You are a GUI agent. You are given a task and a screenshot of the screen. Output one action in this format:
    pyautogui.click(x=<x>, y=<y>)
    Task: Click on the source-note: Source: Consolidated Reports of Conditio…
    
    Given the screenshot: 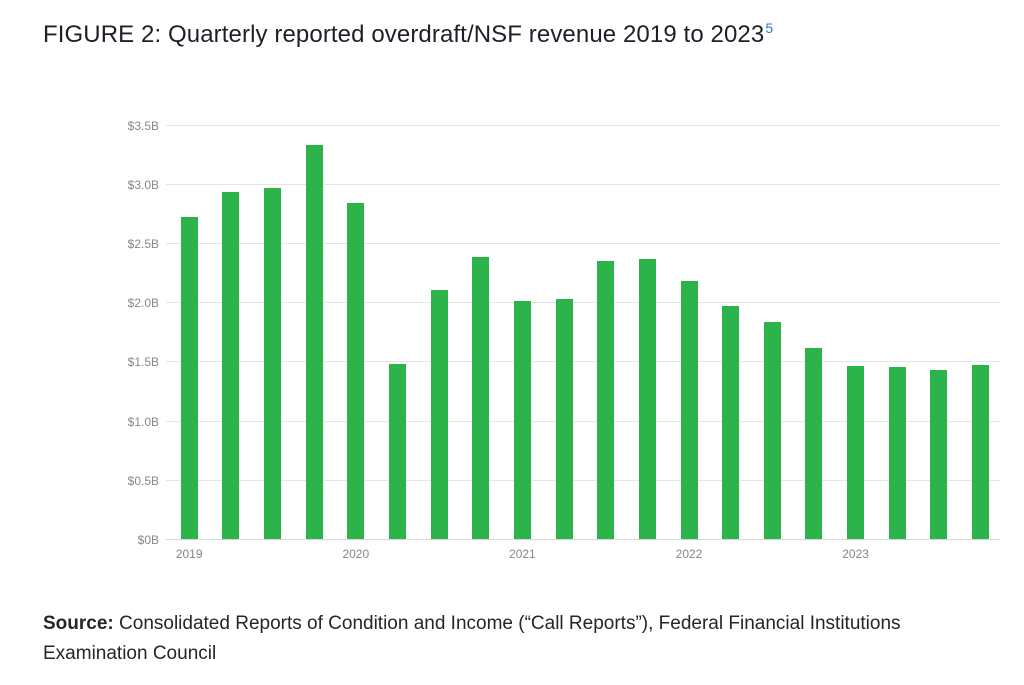 What is the action you would take?
    pyautogui.click(x=483, y=639)
    